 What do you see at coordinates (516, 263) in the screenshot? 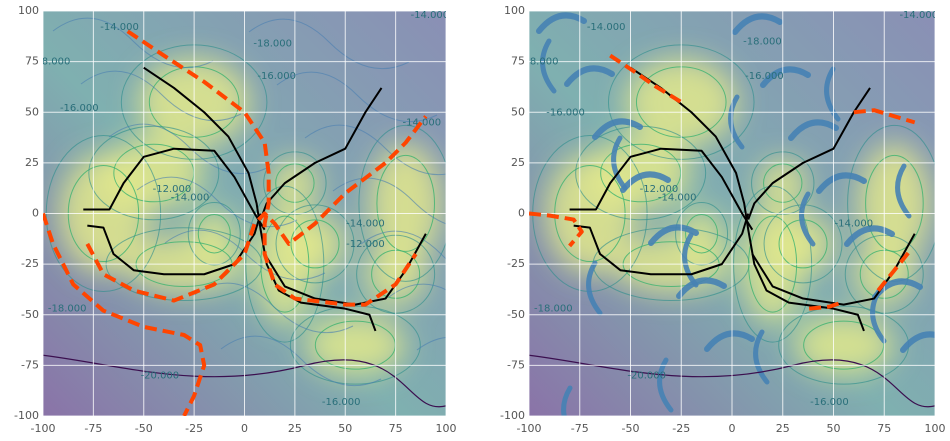
I see `y-tick-label: -25` at bounding box center [516, 263].